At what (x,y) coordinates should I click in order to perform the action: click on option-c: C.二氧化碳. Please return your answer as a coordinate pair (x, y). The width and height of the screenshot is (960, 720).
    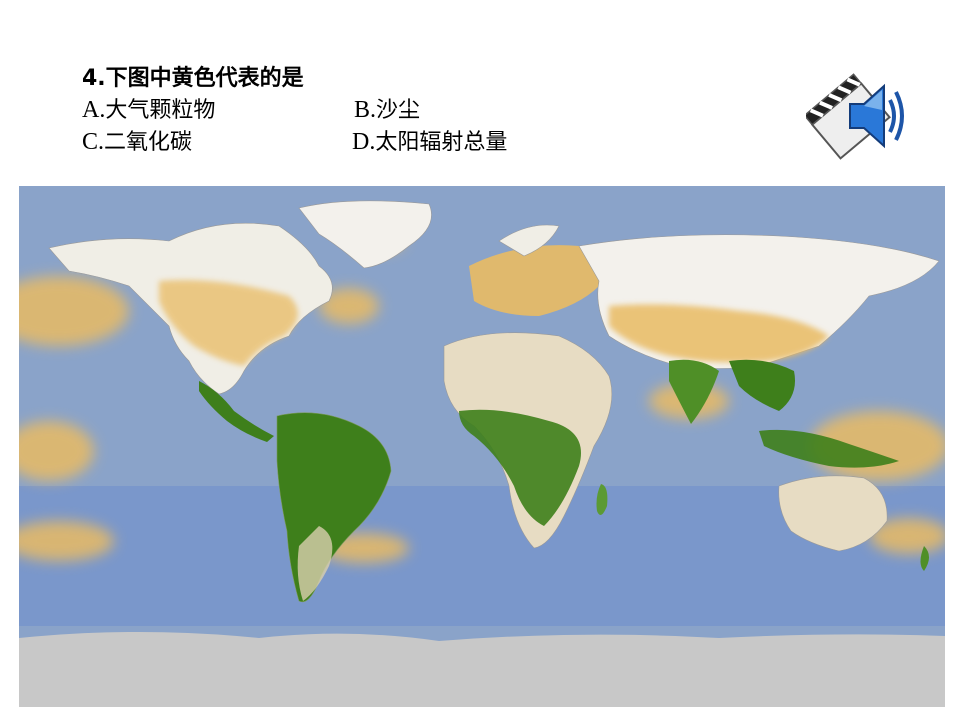
    Looking at the image, I should click on (137, 142).